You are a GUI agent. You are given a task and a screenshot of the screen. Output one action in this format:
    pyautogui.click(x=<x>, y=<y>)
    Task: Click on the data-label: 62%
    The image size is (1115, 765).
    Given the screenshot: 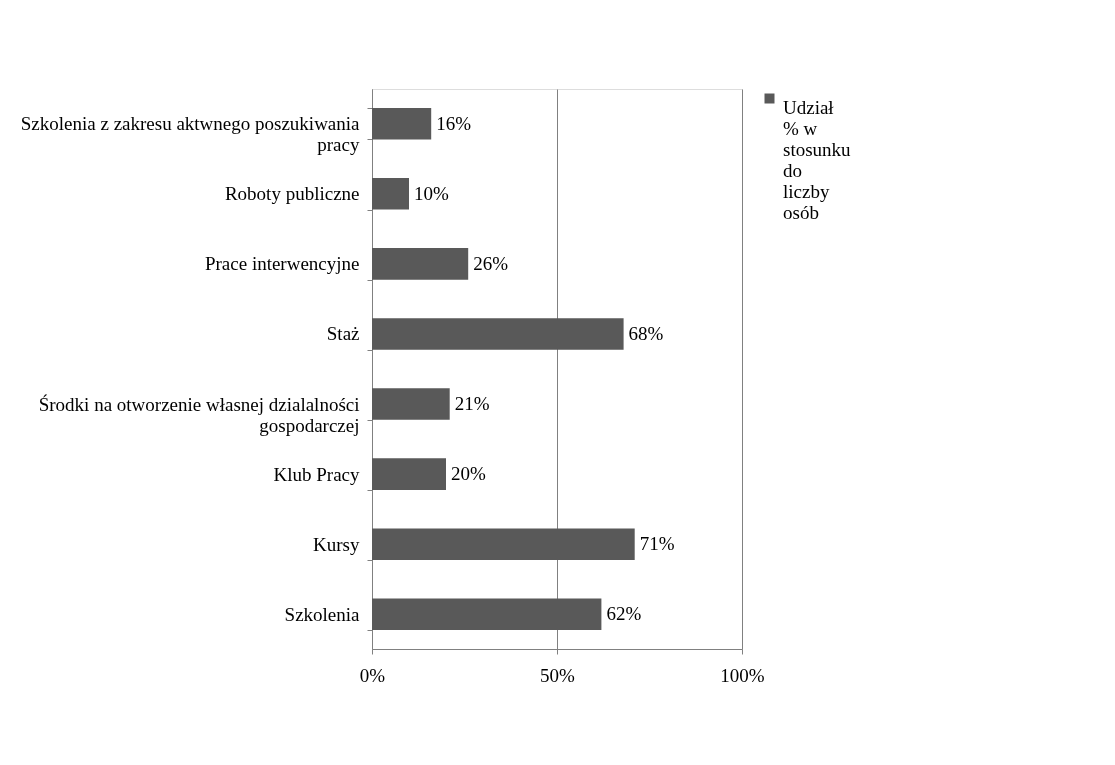 What is the action you would take?
    pyautogui.click(x=624, y=614)
    